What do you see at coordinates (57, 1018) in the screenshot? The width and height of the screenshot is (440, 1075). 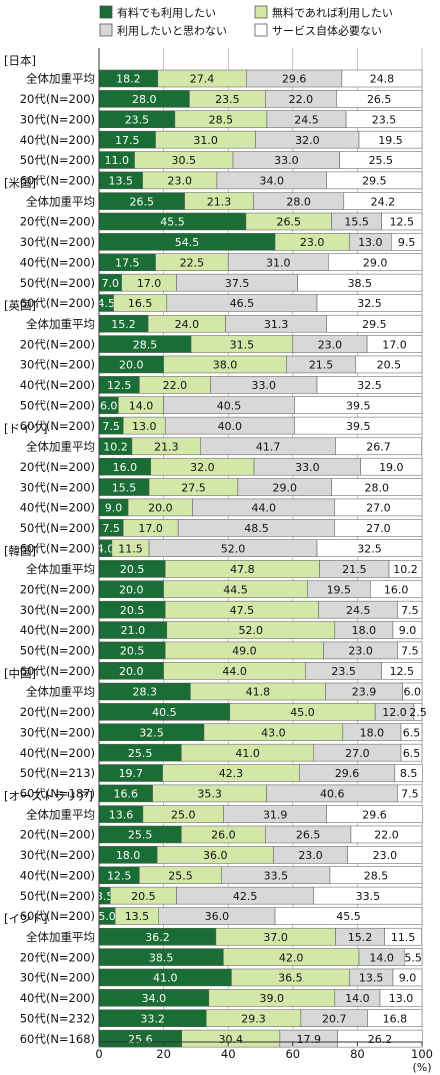 I see `row-label: 50代(N=232)` at bounding box center [57, 1018].